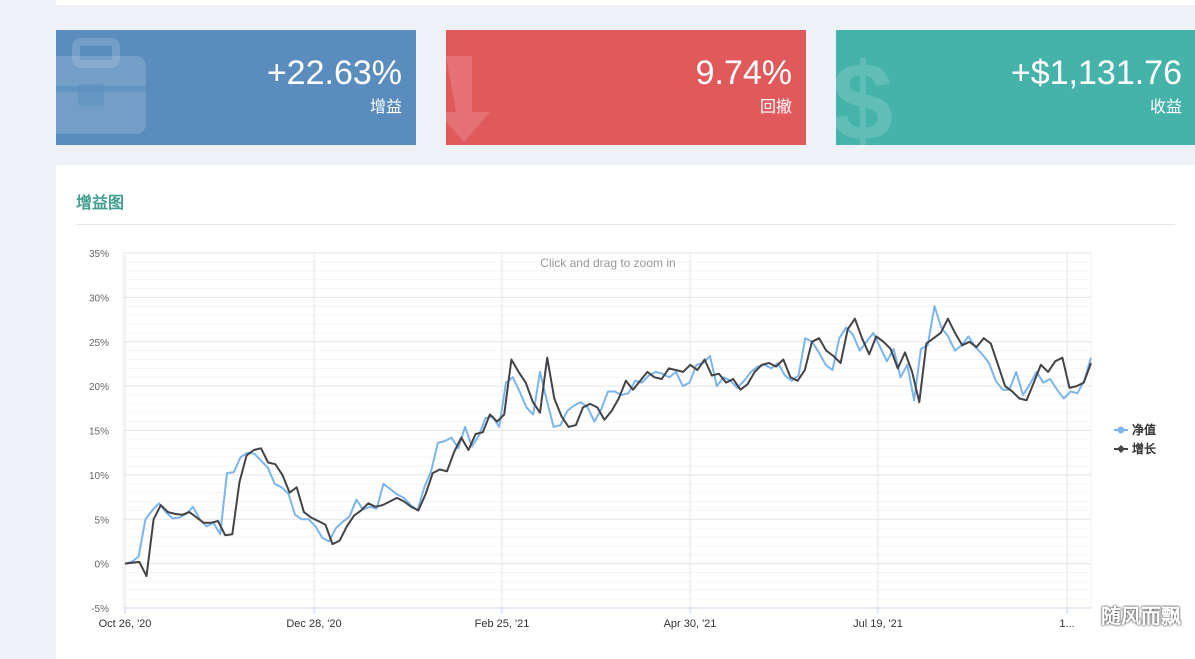 The height and width of the screenshot is (659, 1195). What do you see at coordinates (1096, 73) in the screenshot?
I see `profit-value: +$1,131.76` at bounding box center [1096, 73].